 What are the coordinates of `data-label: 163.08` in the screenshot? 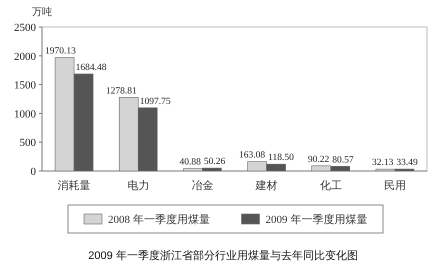 It's located at (252, 155).